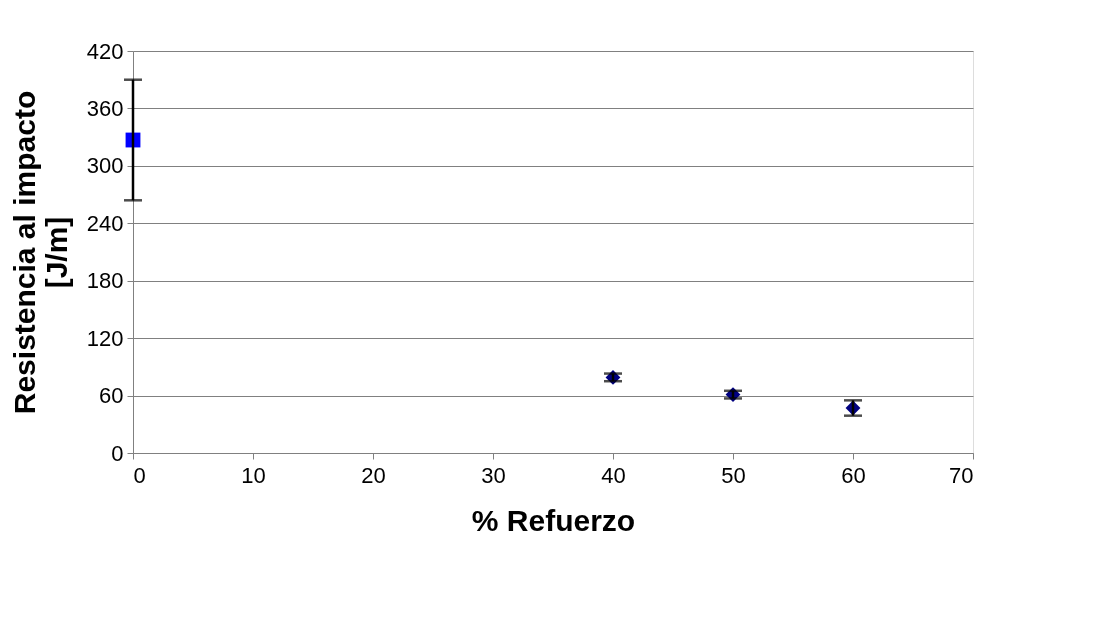  Describe the element at coordinates (105, 338) in the screenshot. I see `y-tick-label: 120` at that location.